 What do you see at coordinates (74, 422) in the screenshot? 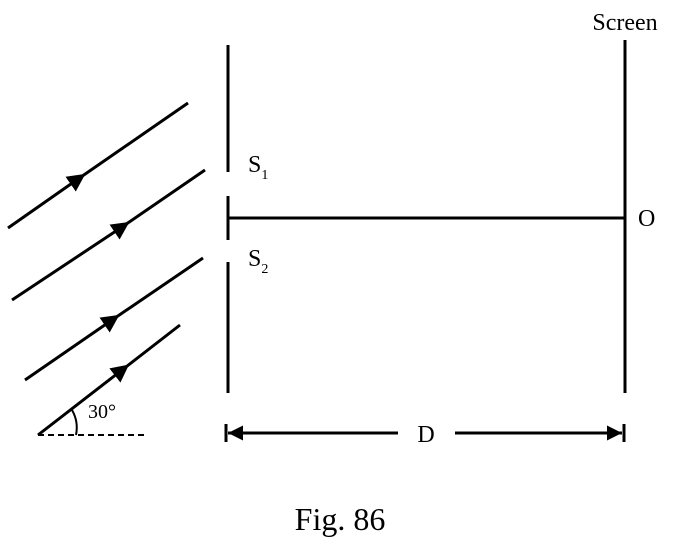
I see `angle-arc` at bounding box center [74, 422].